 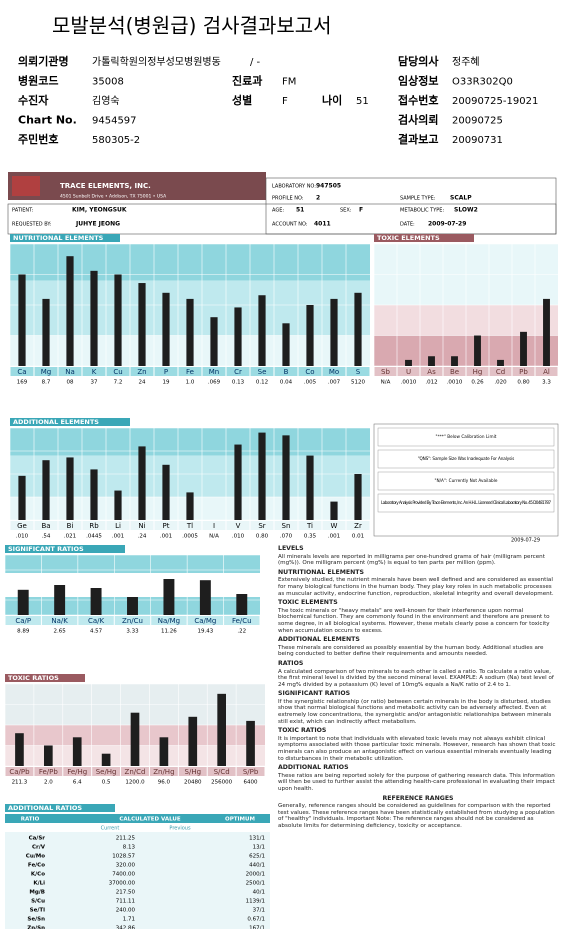 I want to click on ratio-name: Cu/Mo, so click(x=35, y=857).